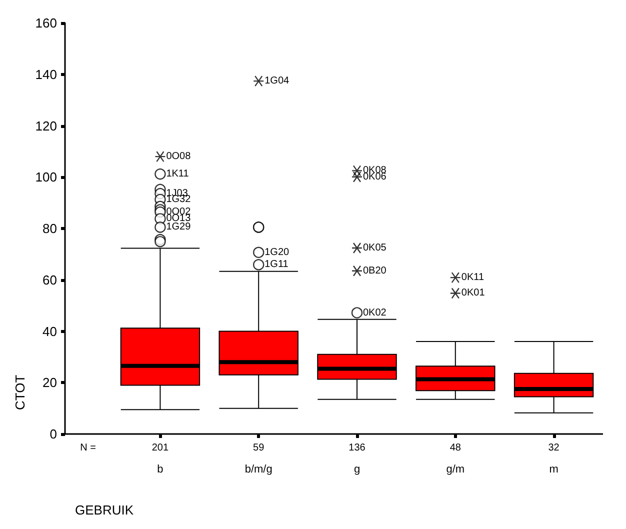  I want to click on annotation: 0K02, so click(375, 312).